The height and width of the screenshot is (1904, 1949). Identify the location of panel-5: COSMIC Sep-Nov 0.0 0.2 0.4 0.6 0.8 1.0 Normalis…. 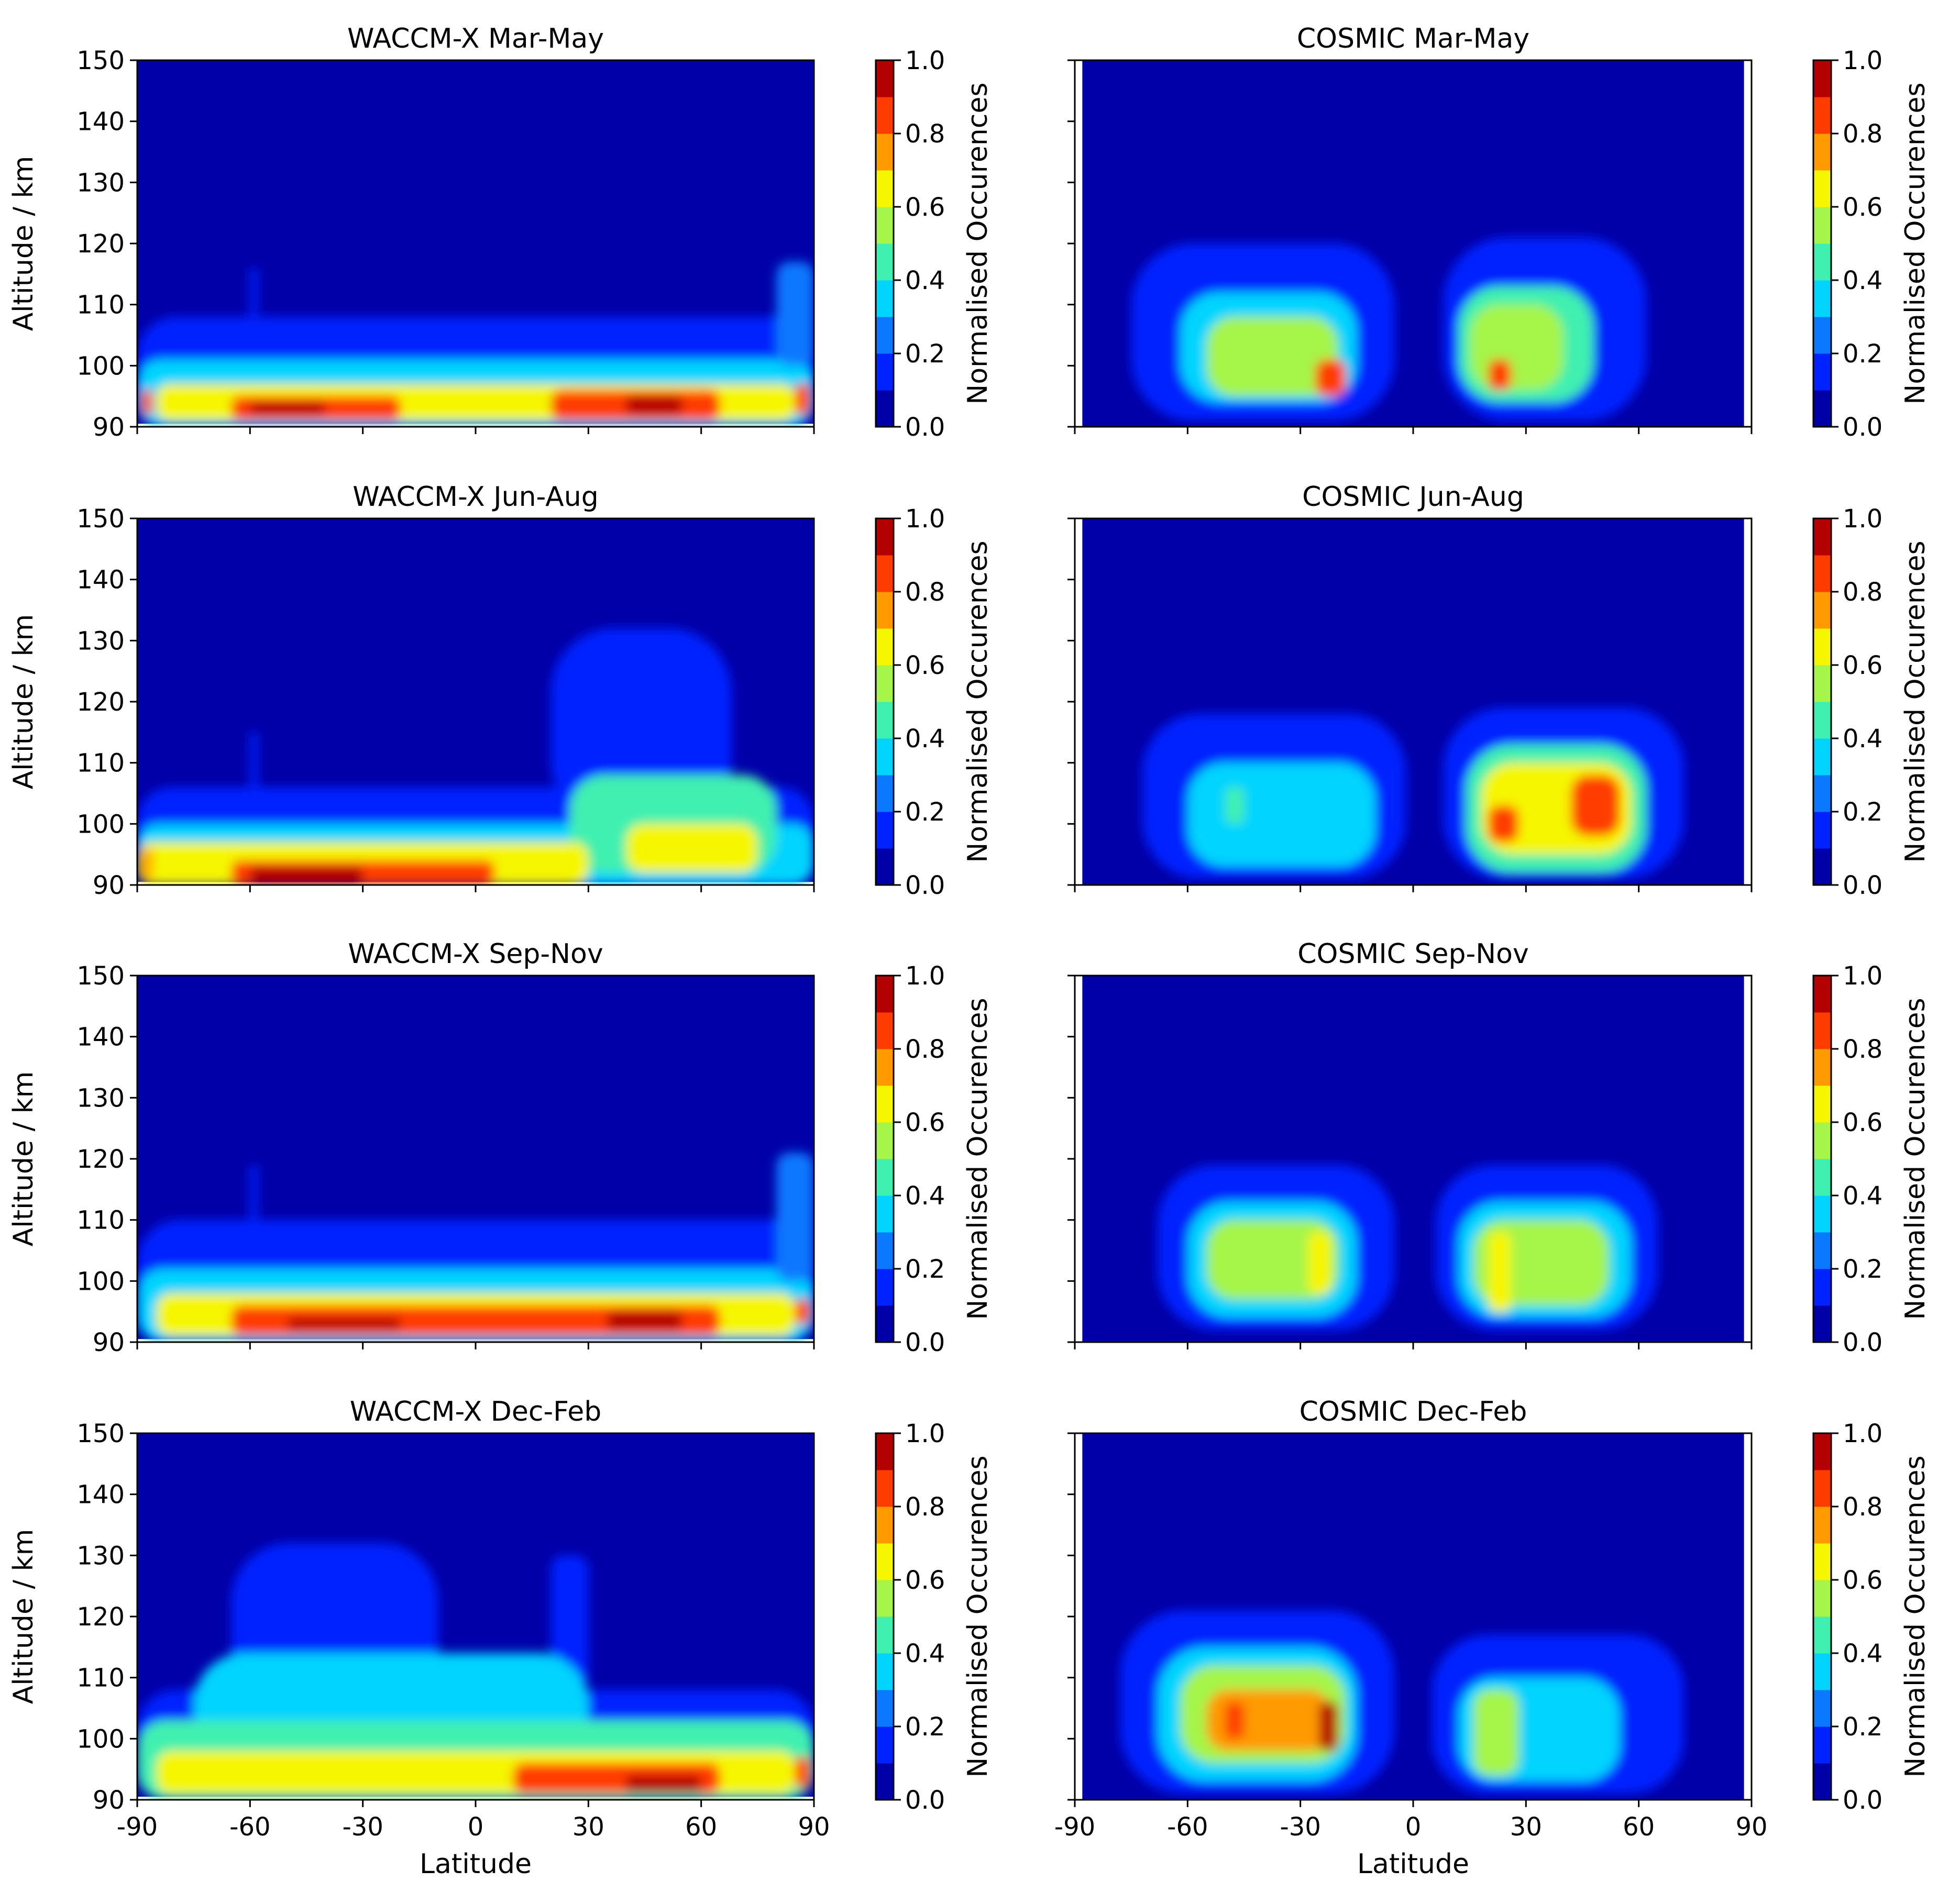
(1499, 1148).